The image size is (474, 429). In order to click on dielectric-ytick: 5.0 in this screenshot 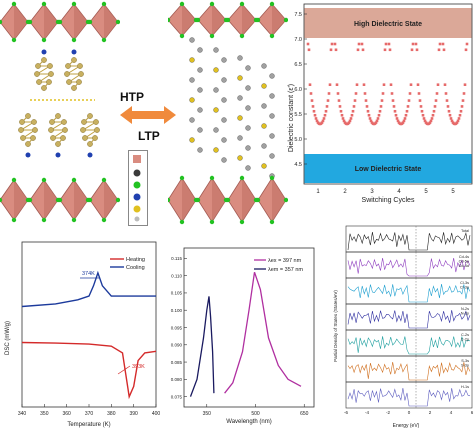, I will do `click(298, 140)`.